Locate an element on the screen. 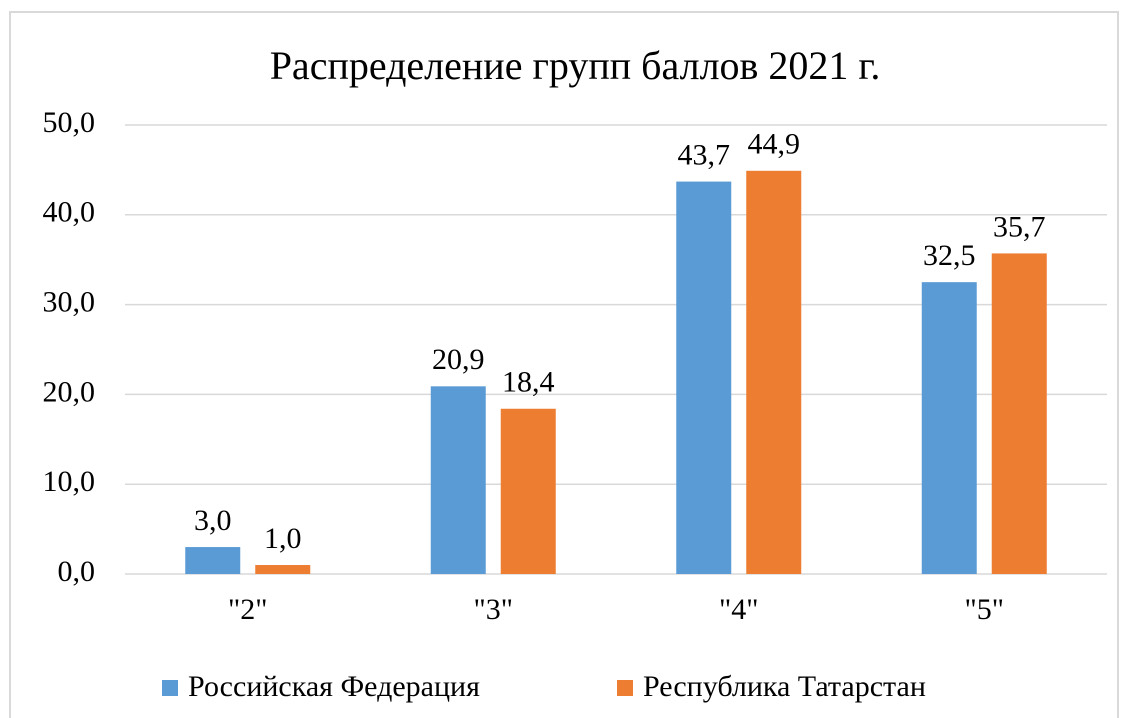 The image size is (1123, 718). data-label: 43,7 is located at coordinates (704, 154).